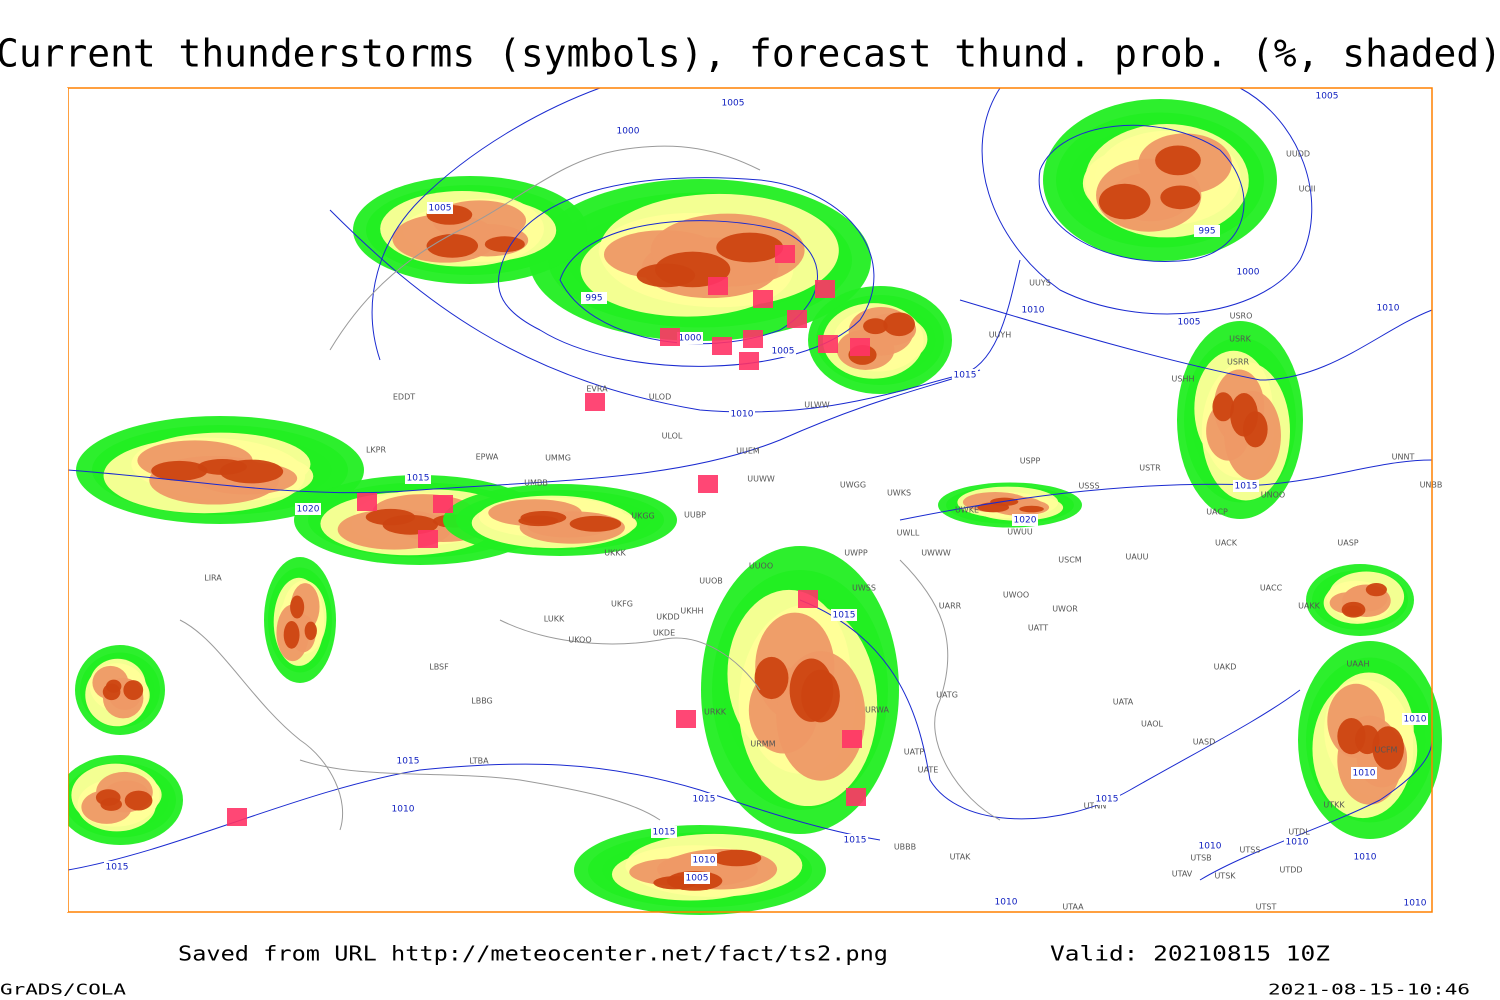  I want to click on station-label: UATT, so click(1038, 628).